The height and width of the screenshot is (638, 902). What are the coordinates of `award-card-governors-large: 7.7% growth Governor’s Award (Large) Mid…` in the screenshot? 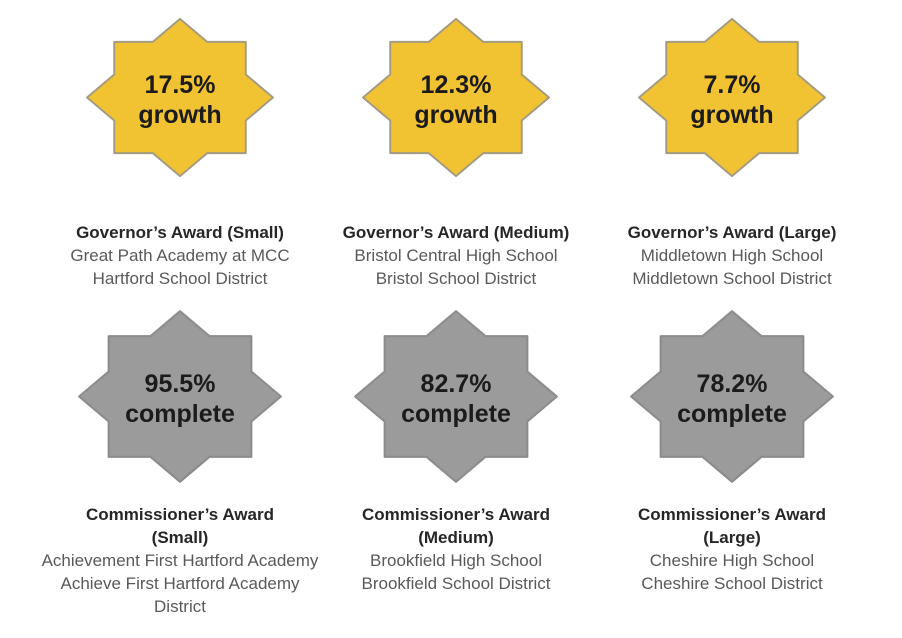 It's located at (732, 154).